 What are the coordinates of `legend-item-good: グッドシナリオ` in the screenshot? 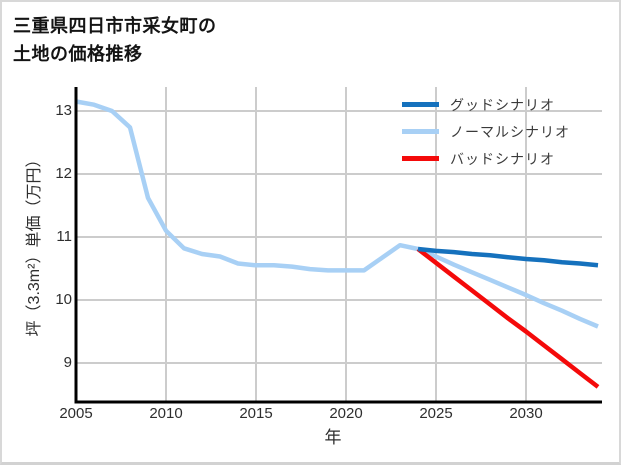 It's located at (486, 104).